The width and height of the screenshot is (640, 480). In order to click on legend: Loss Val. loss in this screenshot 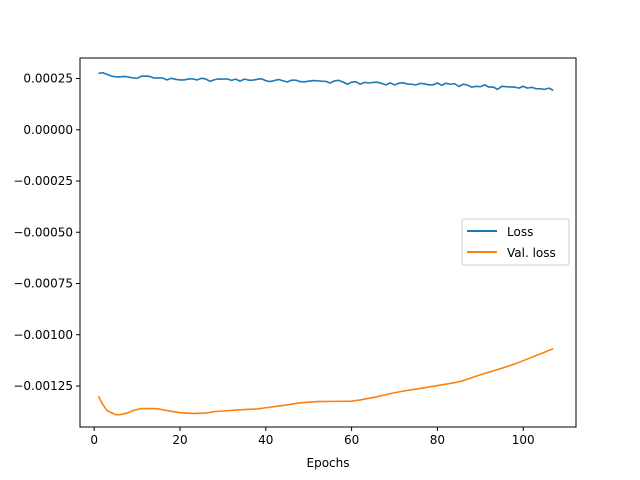, I will do `click(515, 242)`.